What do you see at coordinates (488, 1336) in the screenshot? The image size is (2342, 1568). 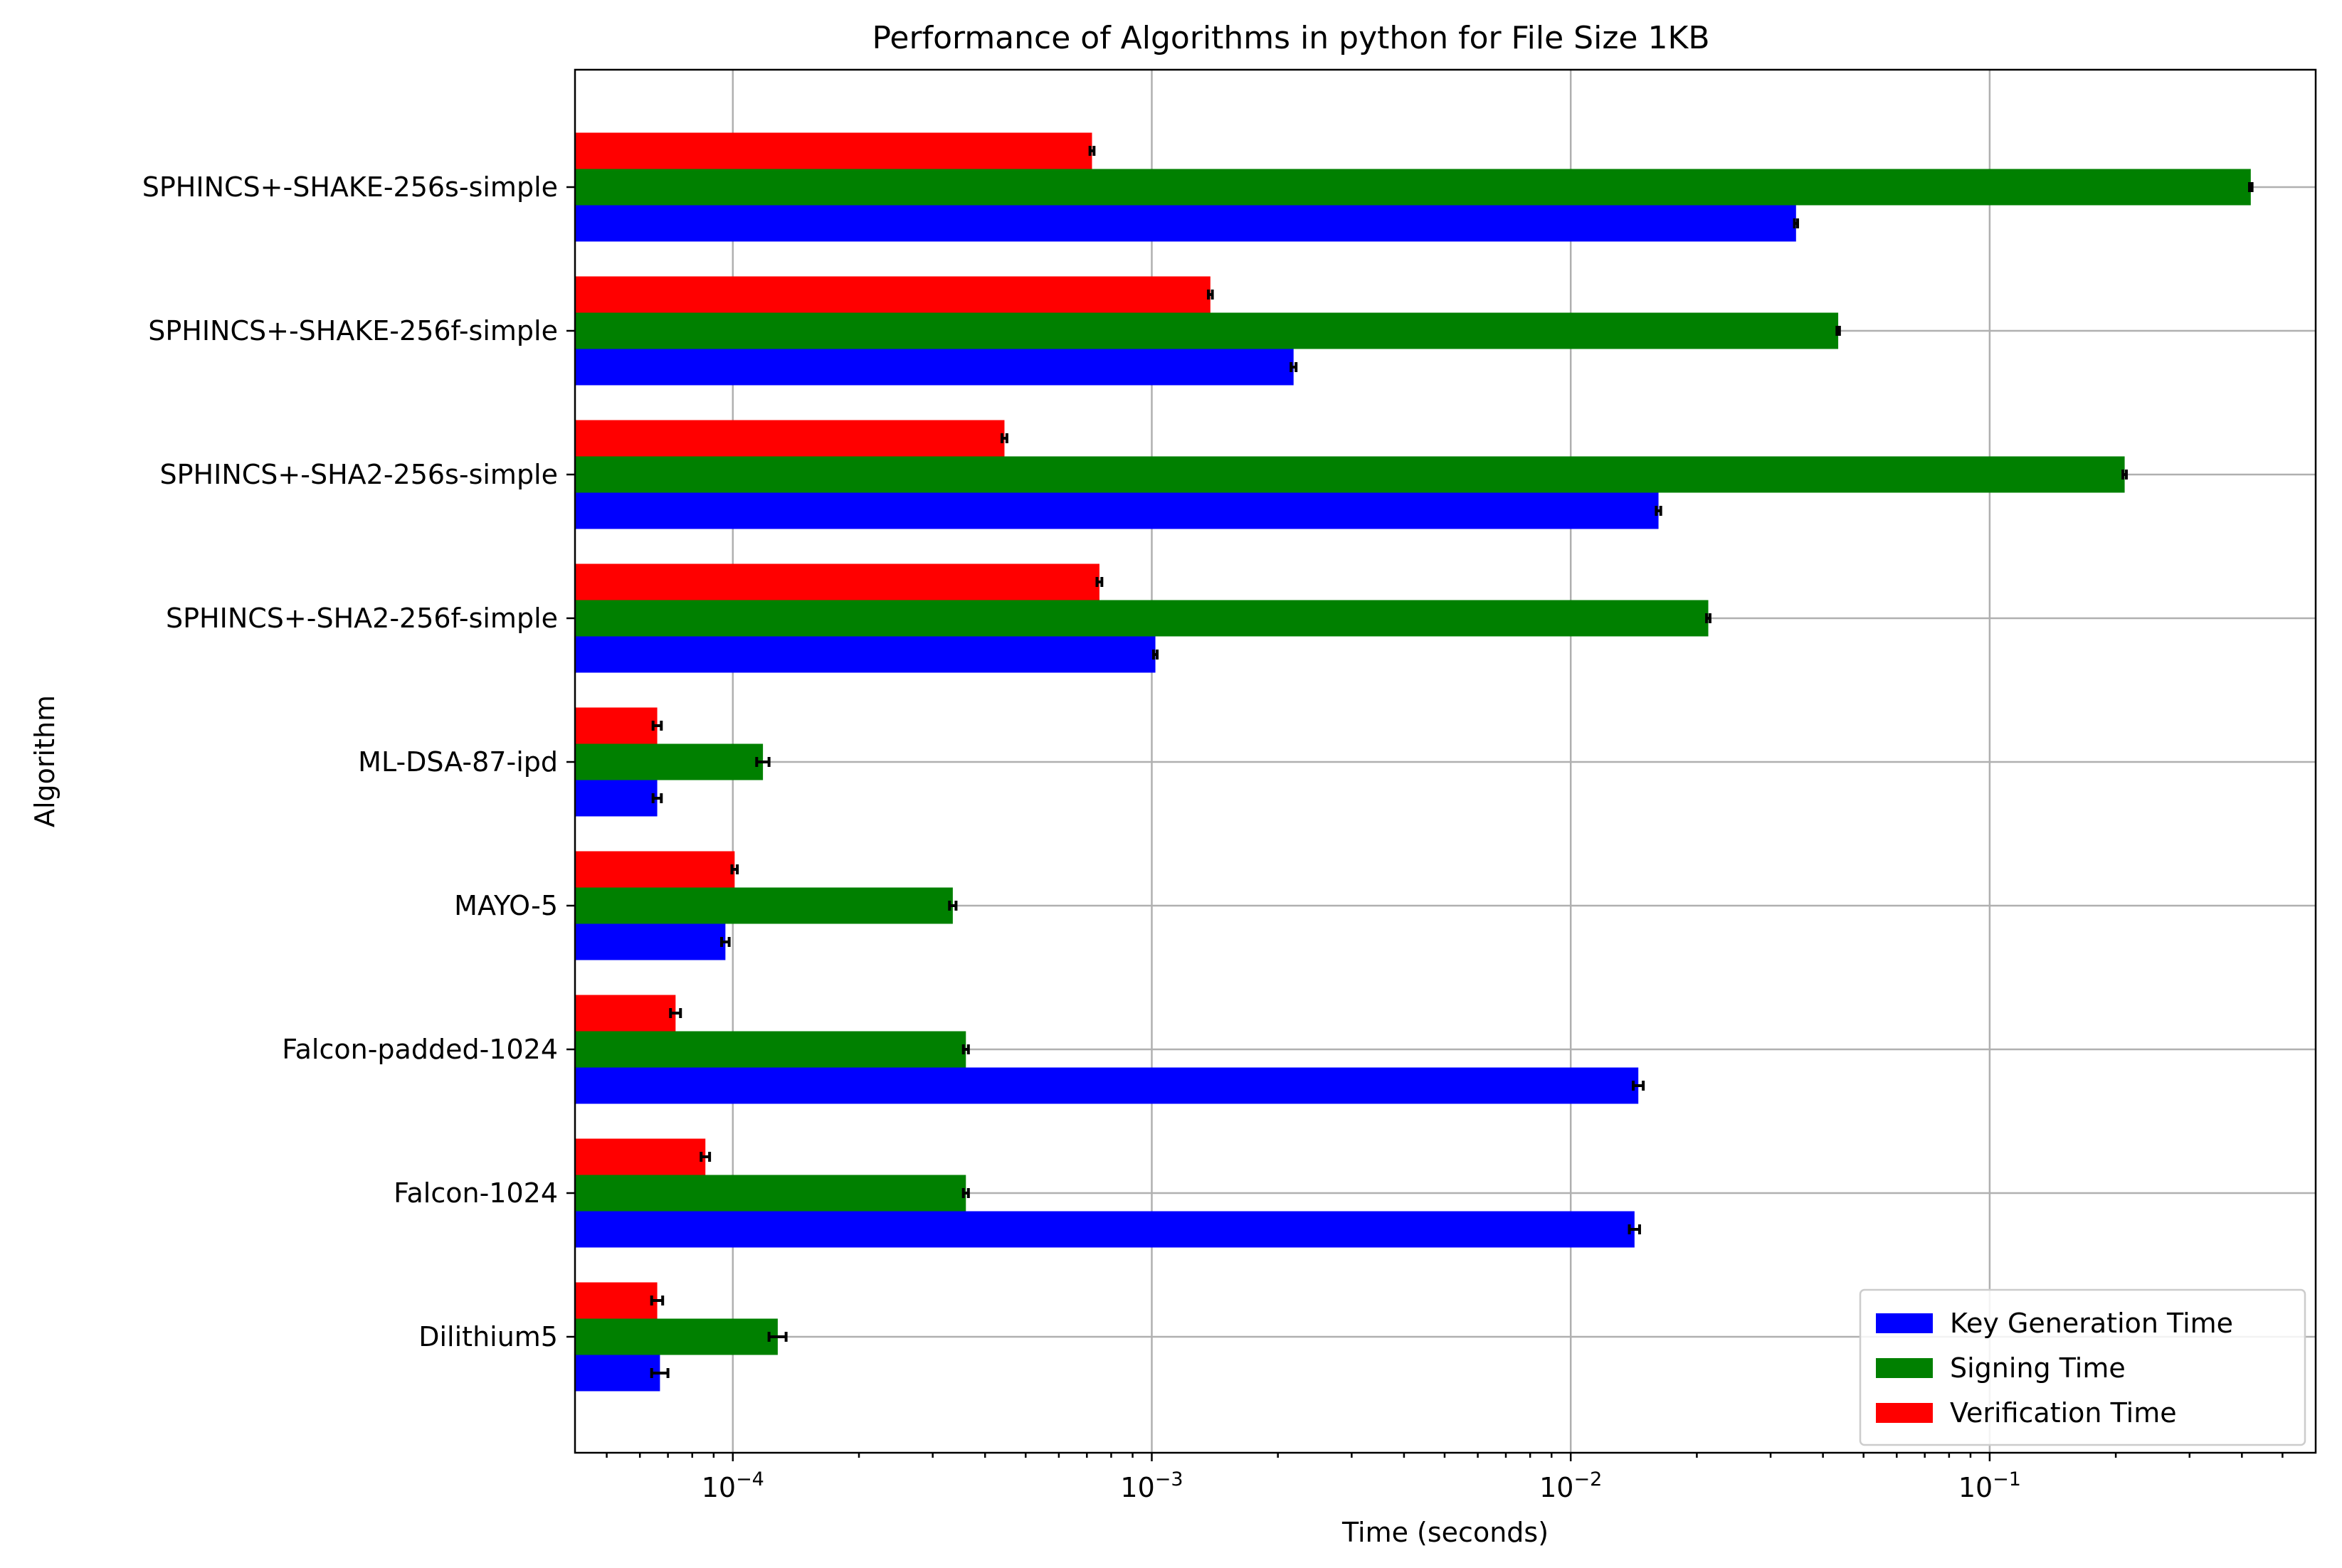 I see `y-tick-label: Dilithium5` at bounding box center [488, 1336].